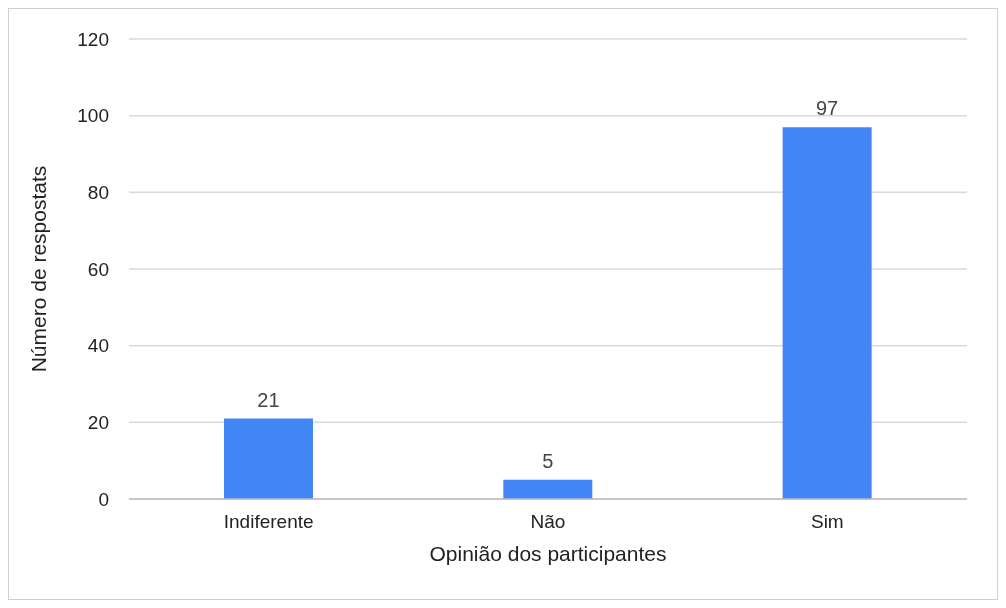 This screenshot has width=1006, height=608. What do you see at coordinates (103, 499) in the screenshot?
I see `y-tick-label: 0` at bounding box center [103, 499].